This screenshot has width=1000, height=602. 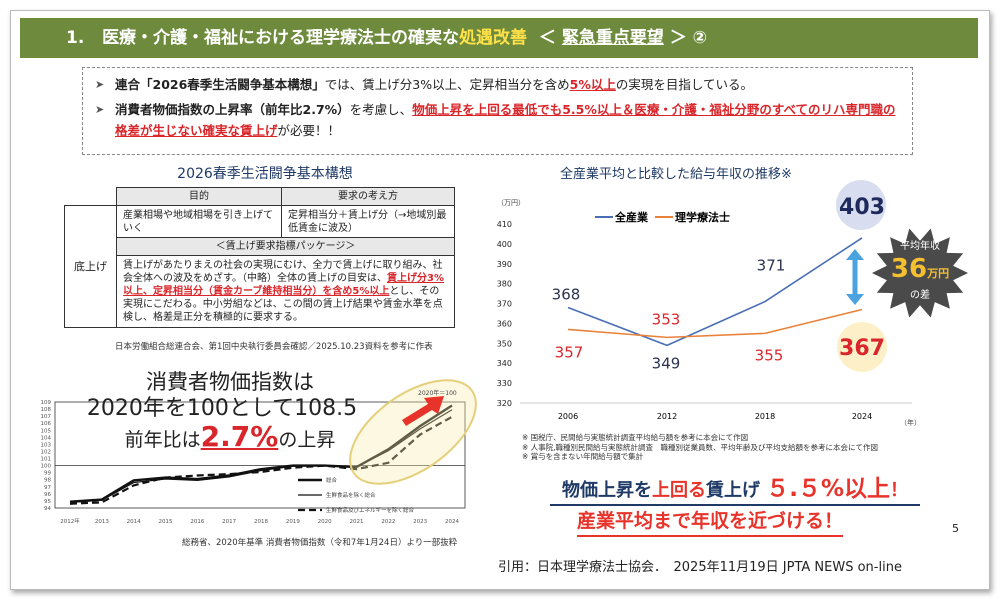 I want to click on trend-arrow-icon, so click(x=423, y=411).